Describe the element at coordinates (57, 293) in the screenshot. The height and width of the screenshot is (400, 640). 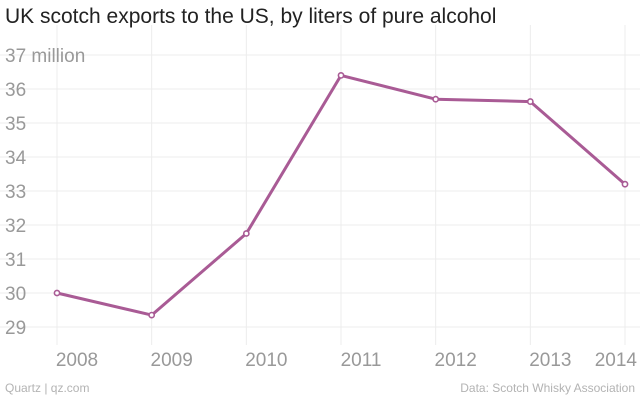
I see `data-point-2008` at that location.